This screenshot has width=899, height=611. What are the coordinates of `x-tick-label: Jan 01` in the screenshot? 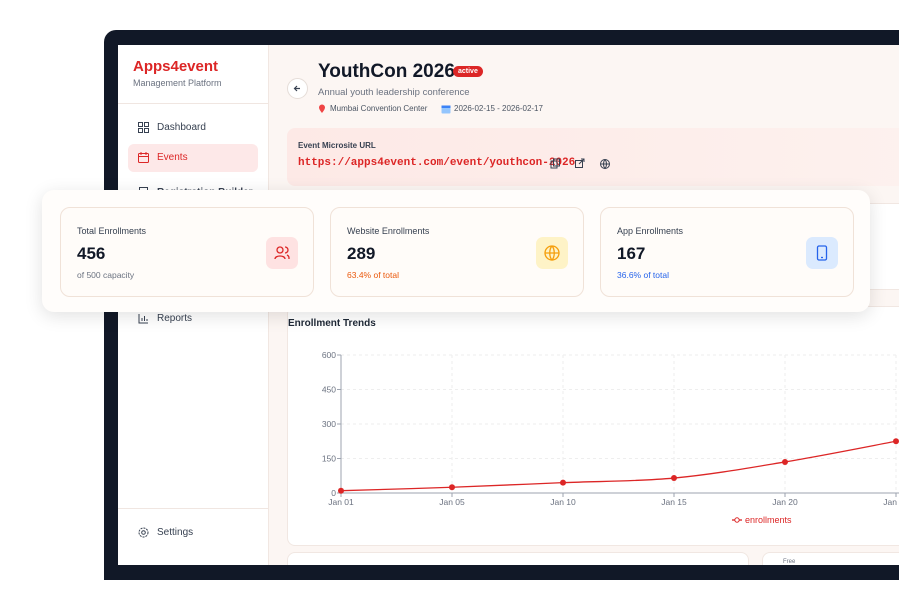 It's located at (341, 502).